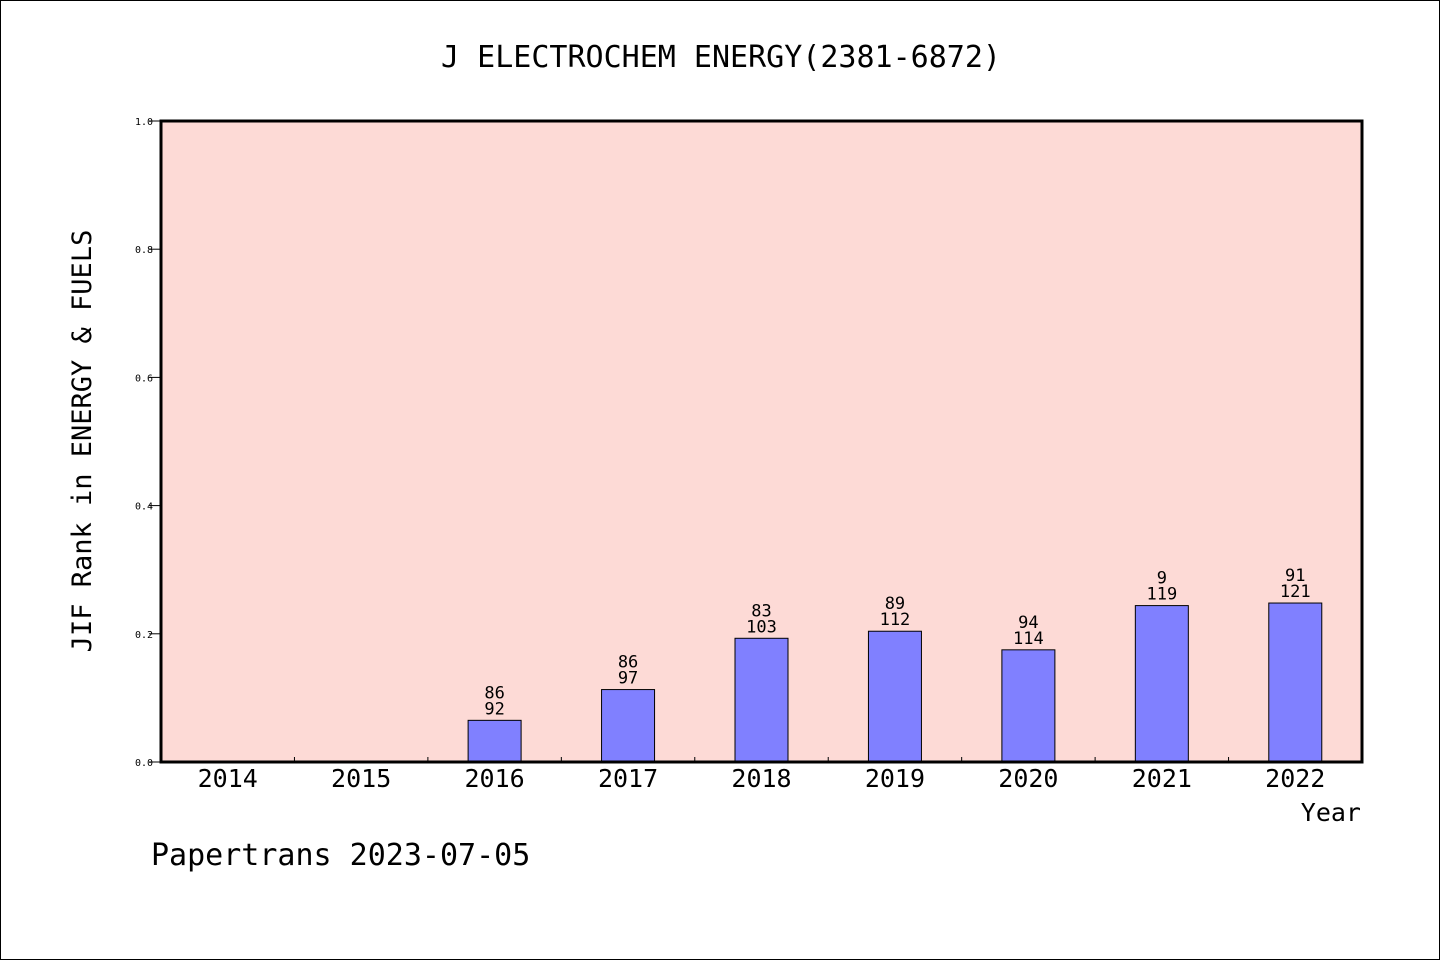 The width and height of the screenshot is (1440, 961). What do you see at coordinates (361, 778) in the screenshot?
I see `x-tick-label: 2015` at bounding box center [361, 778].